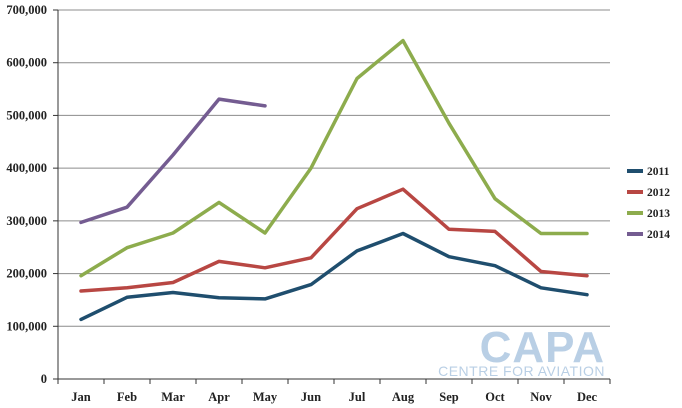 The image size is (682, 408). I want to click on y-tick-label: 700,000, so click(26, 10).